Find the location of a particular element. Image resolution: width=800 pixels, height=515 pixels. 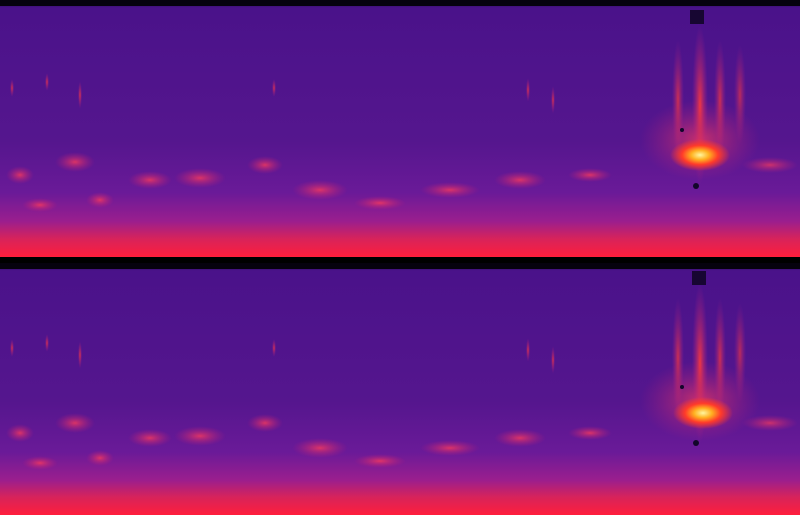

channel-divider is located at coordinates (400, 260).